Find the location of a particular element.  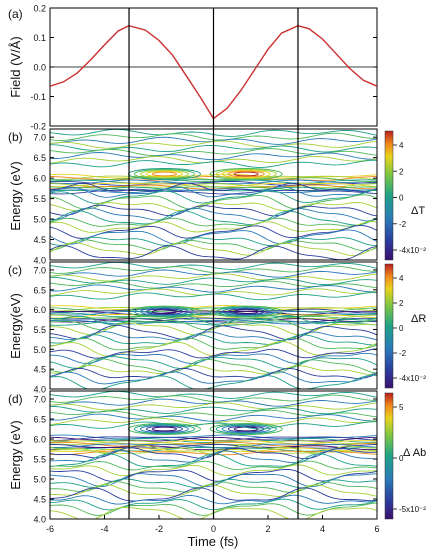

colorbar-d-ticks: 5 0 -5x10⁻² is located at coordinates (409, 458).